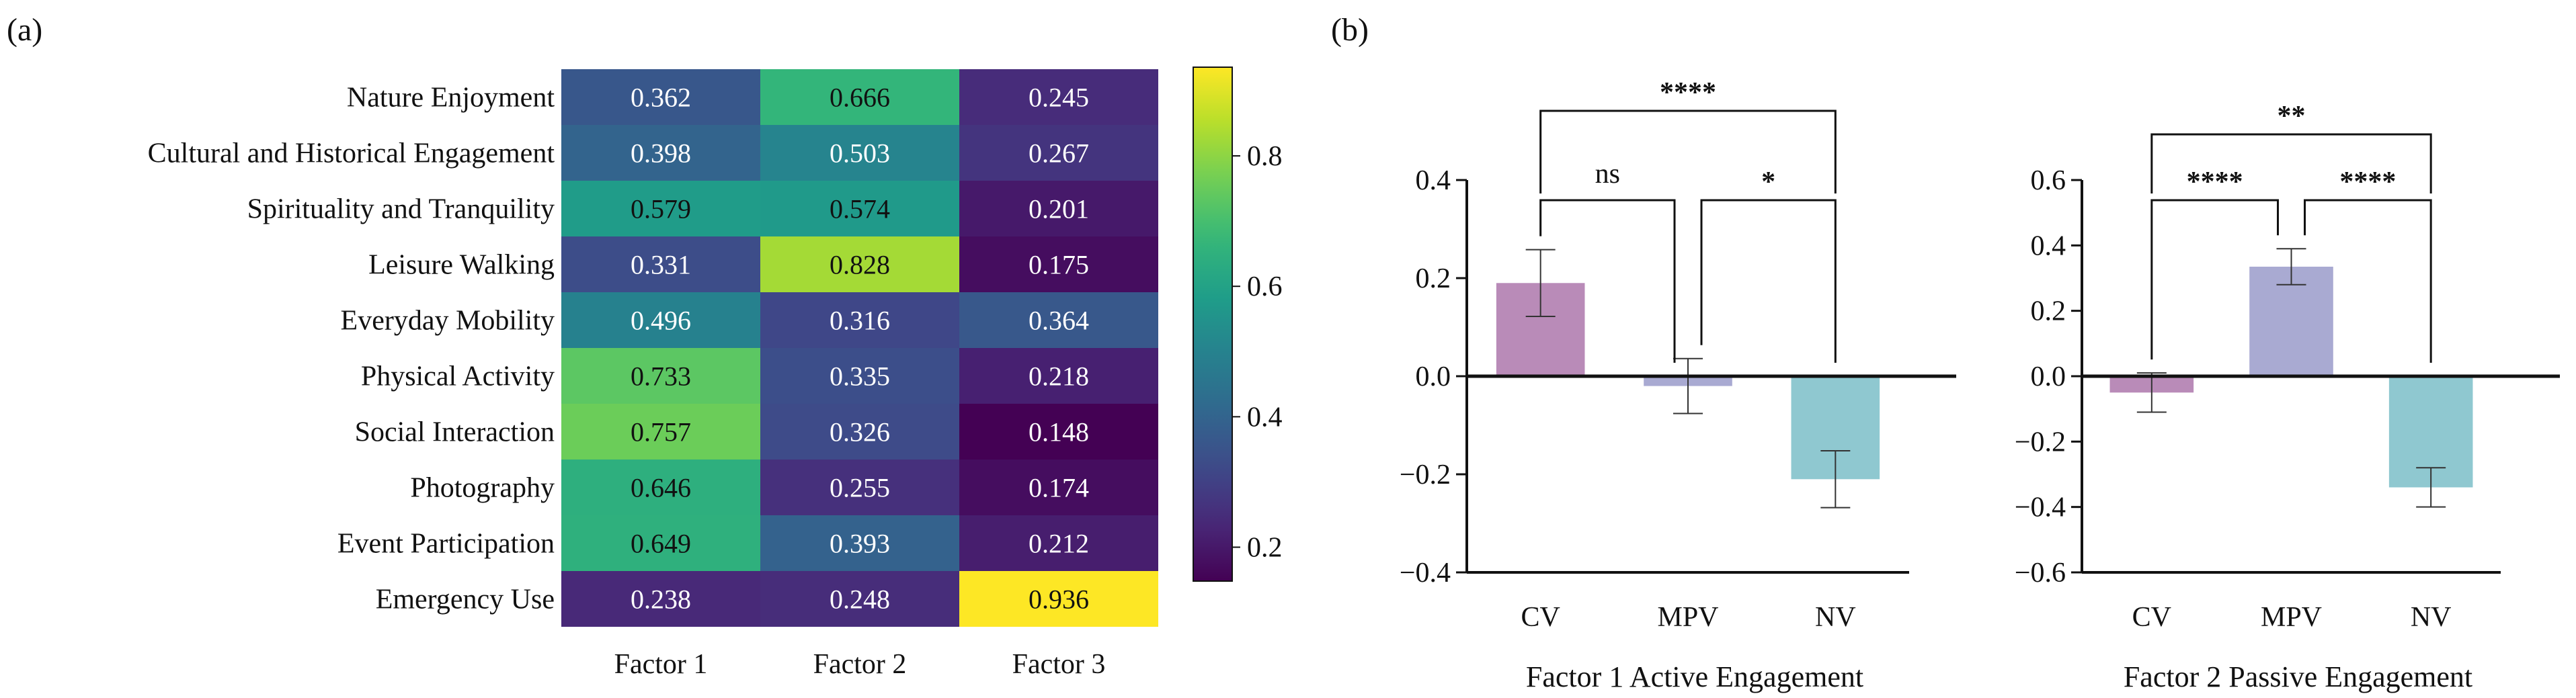  I want to click on heatmap-cell-value: 0.201, so click(1059, 209).